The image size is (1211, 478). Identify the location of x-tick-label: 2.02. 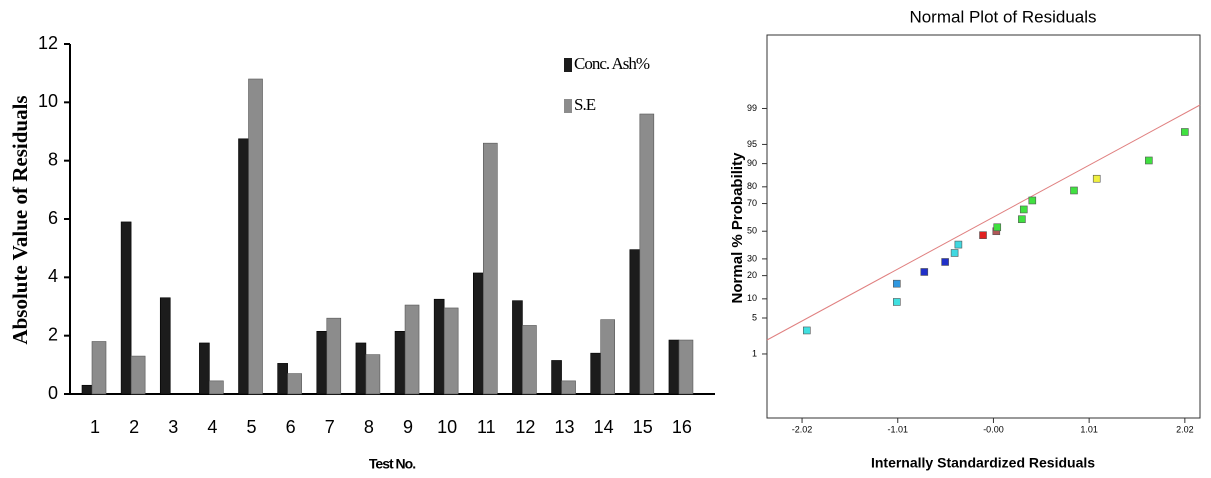
(1185, 429).